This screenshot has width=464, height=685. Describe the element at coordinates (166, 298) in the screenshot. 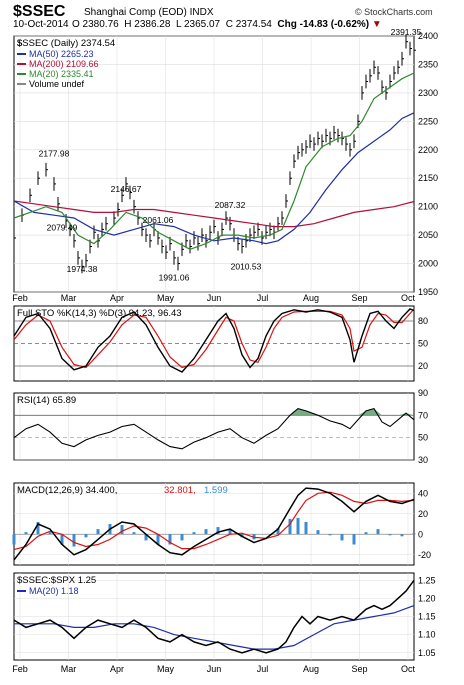

I see `price-x-label-3: May` at that location.